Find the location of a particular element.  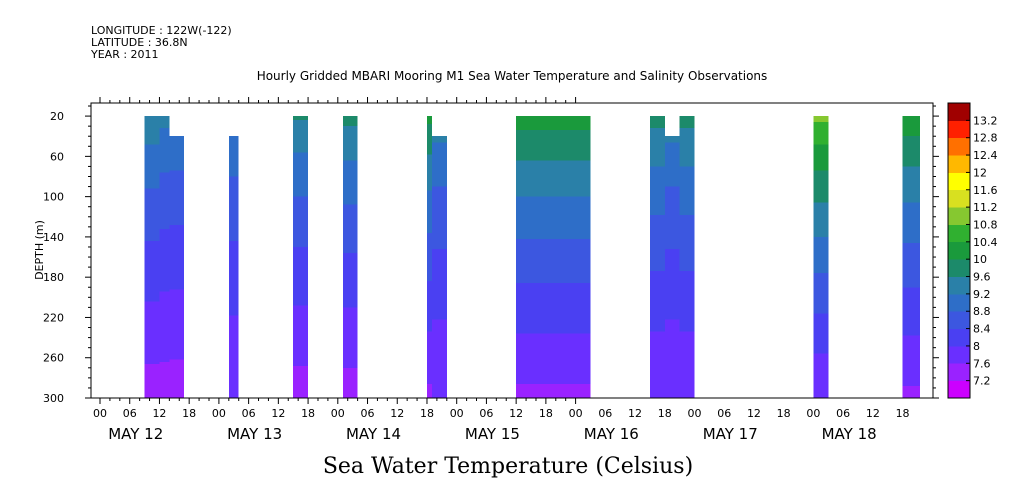

x-tick-label: 00 is located at coordinates (695, 413).